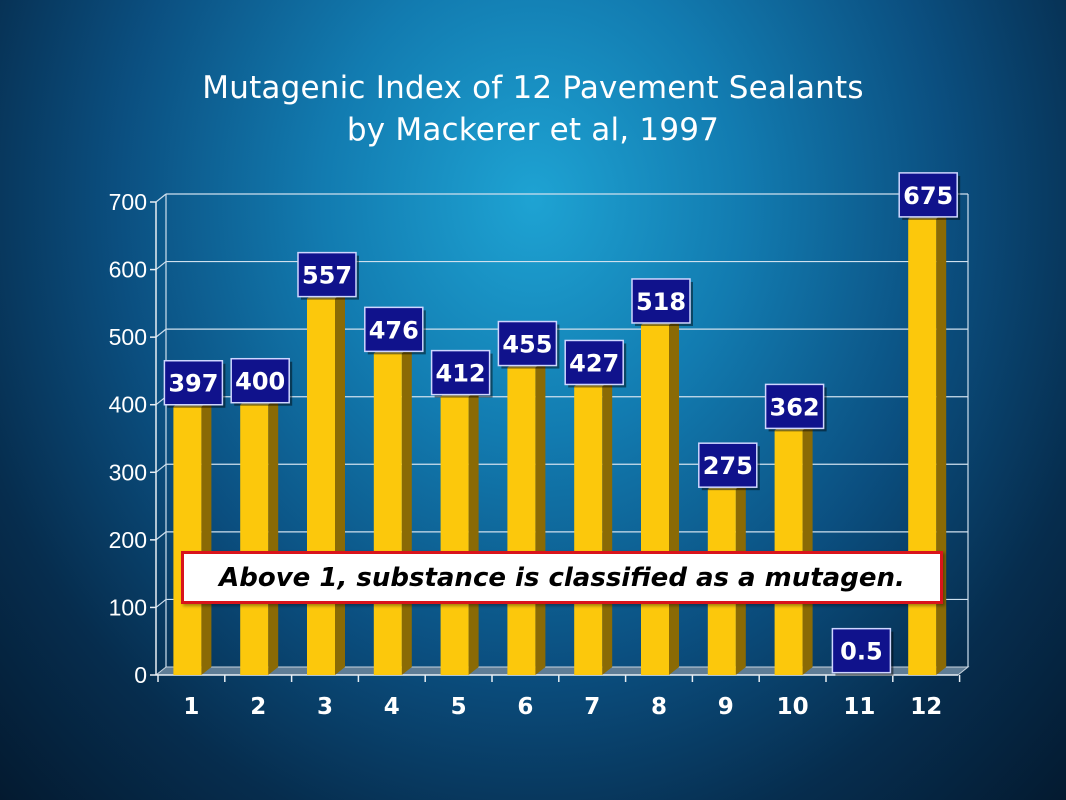 The height and width of the screenshot is (800, 1066). Describe the element at coordinates (128, 202) in the screenshot. I see `y-tick-label: 700` at that location.